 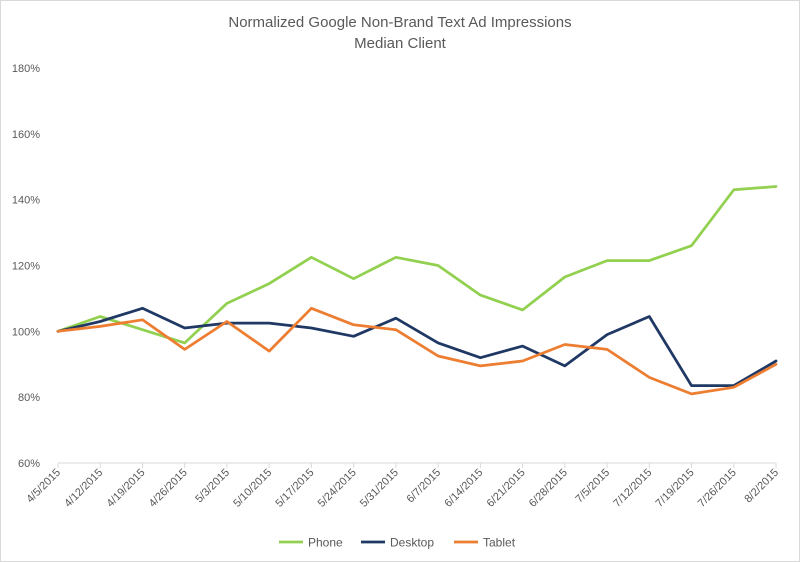 What do you see at coordinates (29, 464) in the screenshot?
I see `y-tick-label: 60%` at bounding box center [29, 464].